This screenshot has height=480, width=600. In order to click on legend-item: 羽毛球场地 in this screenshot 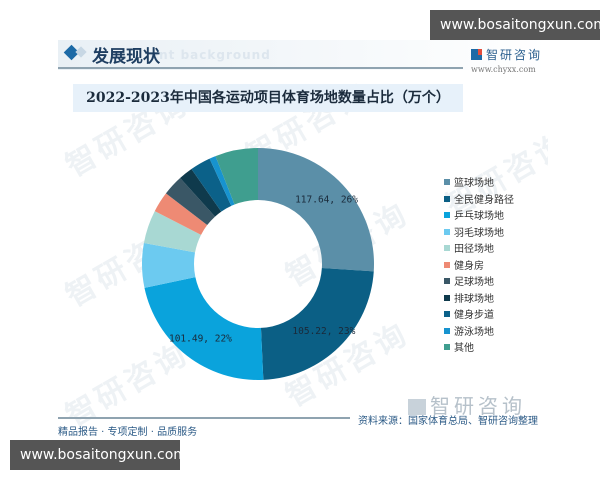, I will do `click(479, 234)`.